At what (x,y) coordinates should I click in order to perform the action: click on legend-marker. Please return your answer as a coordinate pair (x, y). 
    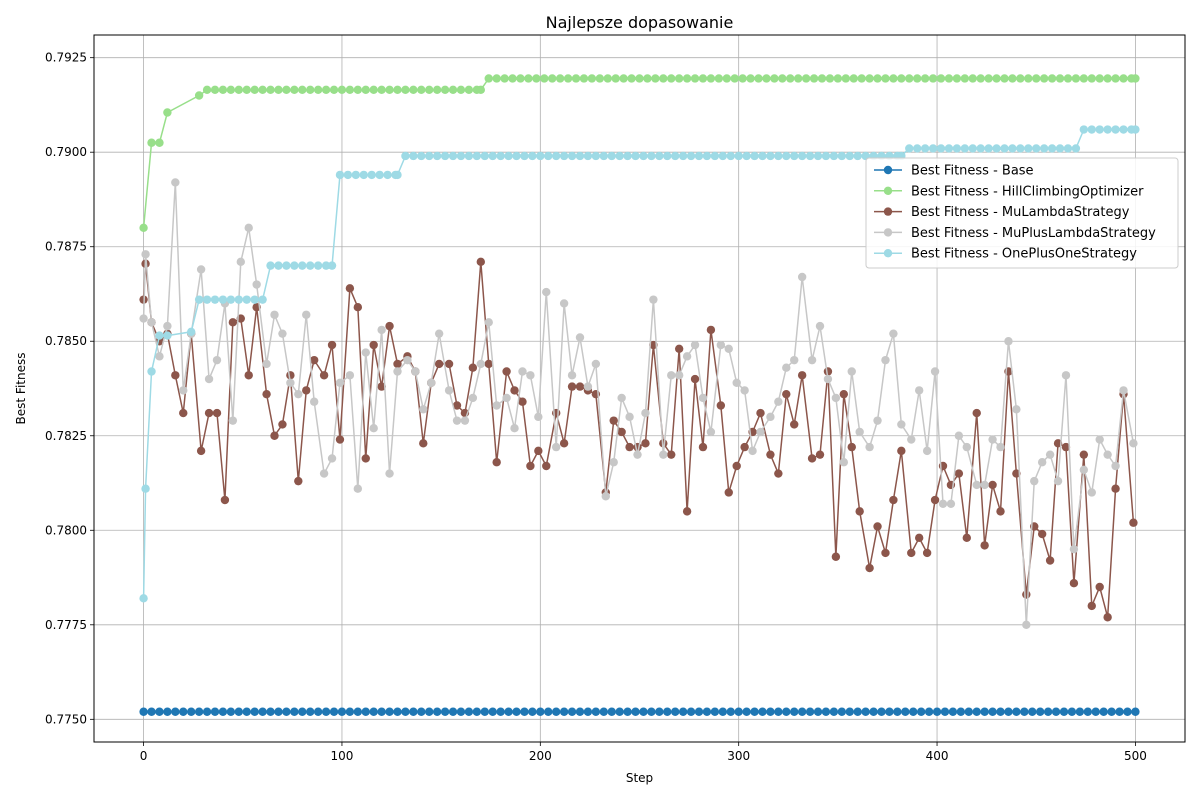
    Looking at the image, I should click on (888, 170).